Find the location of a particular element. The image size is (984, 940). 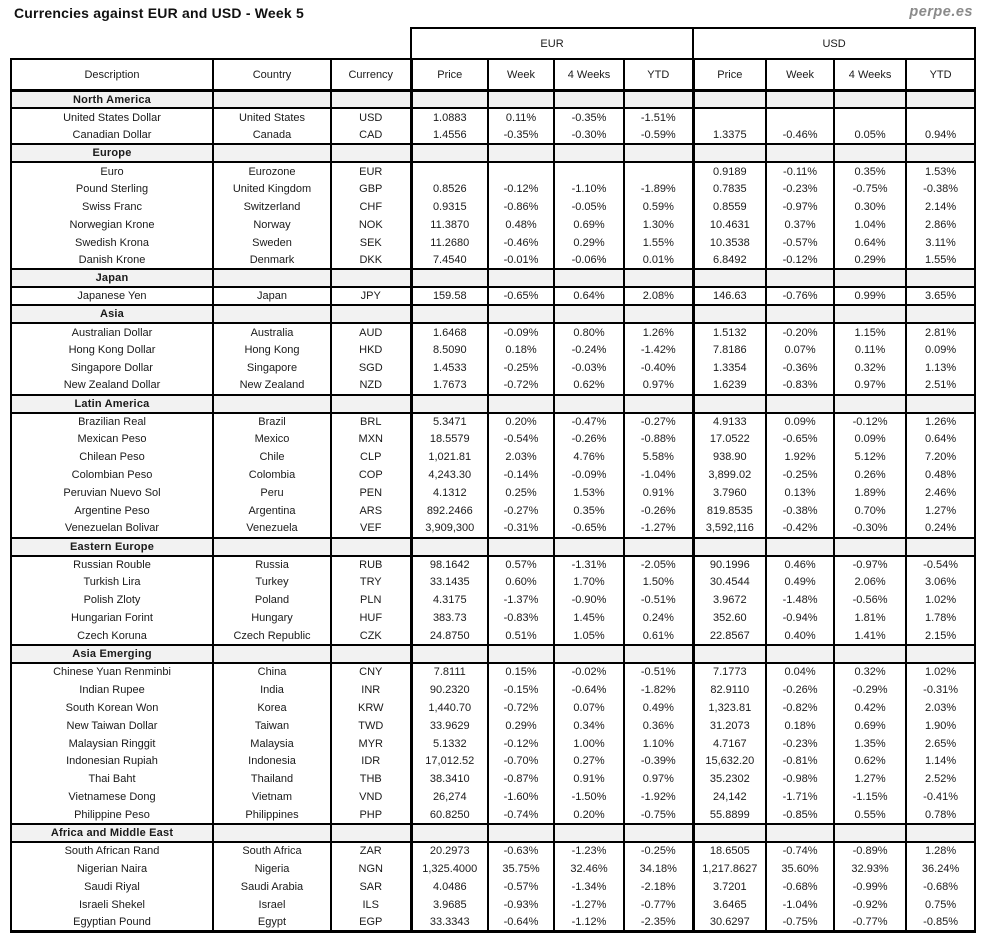

description-cell: Japanese Yen is located at coordinates (112, 296).